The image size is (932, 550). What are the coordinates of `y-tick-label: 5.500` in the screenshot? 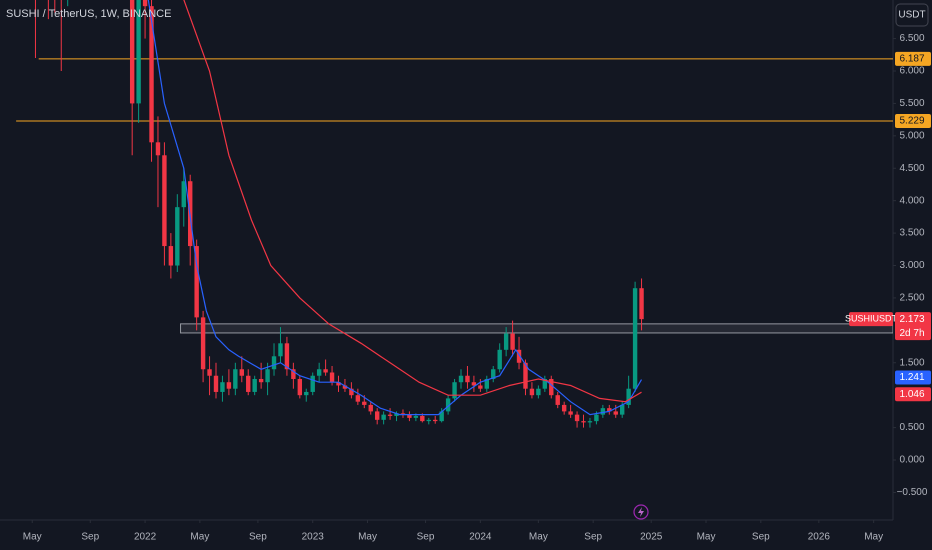 It's located at (911, 103).